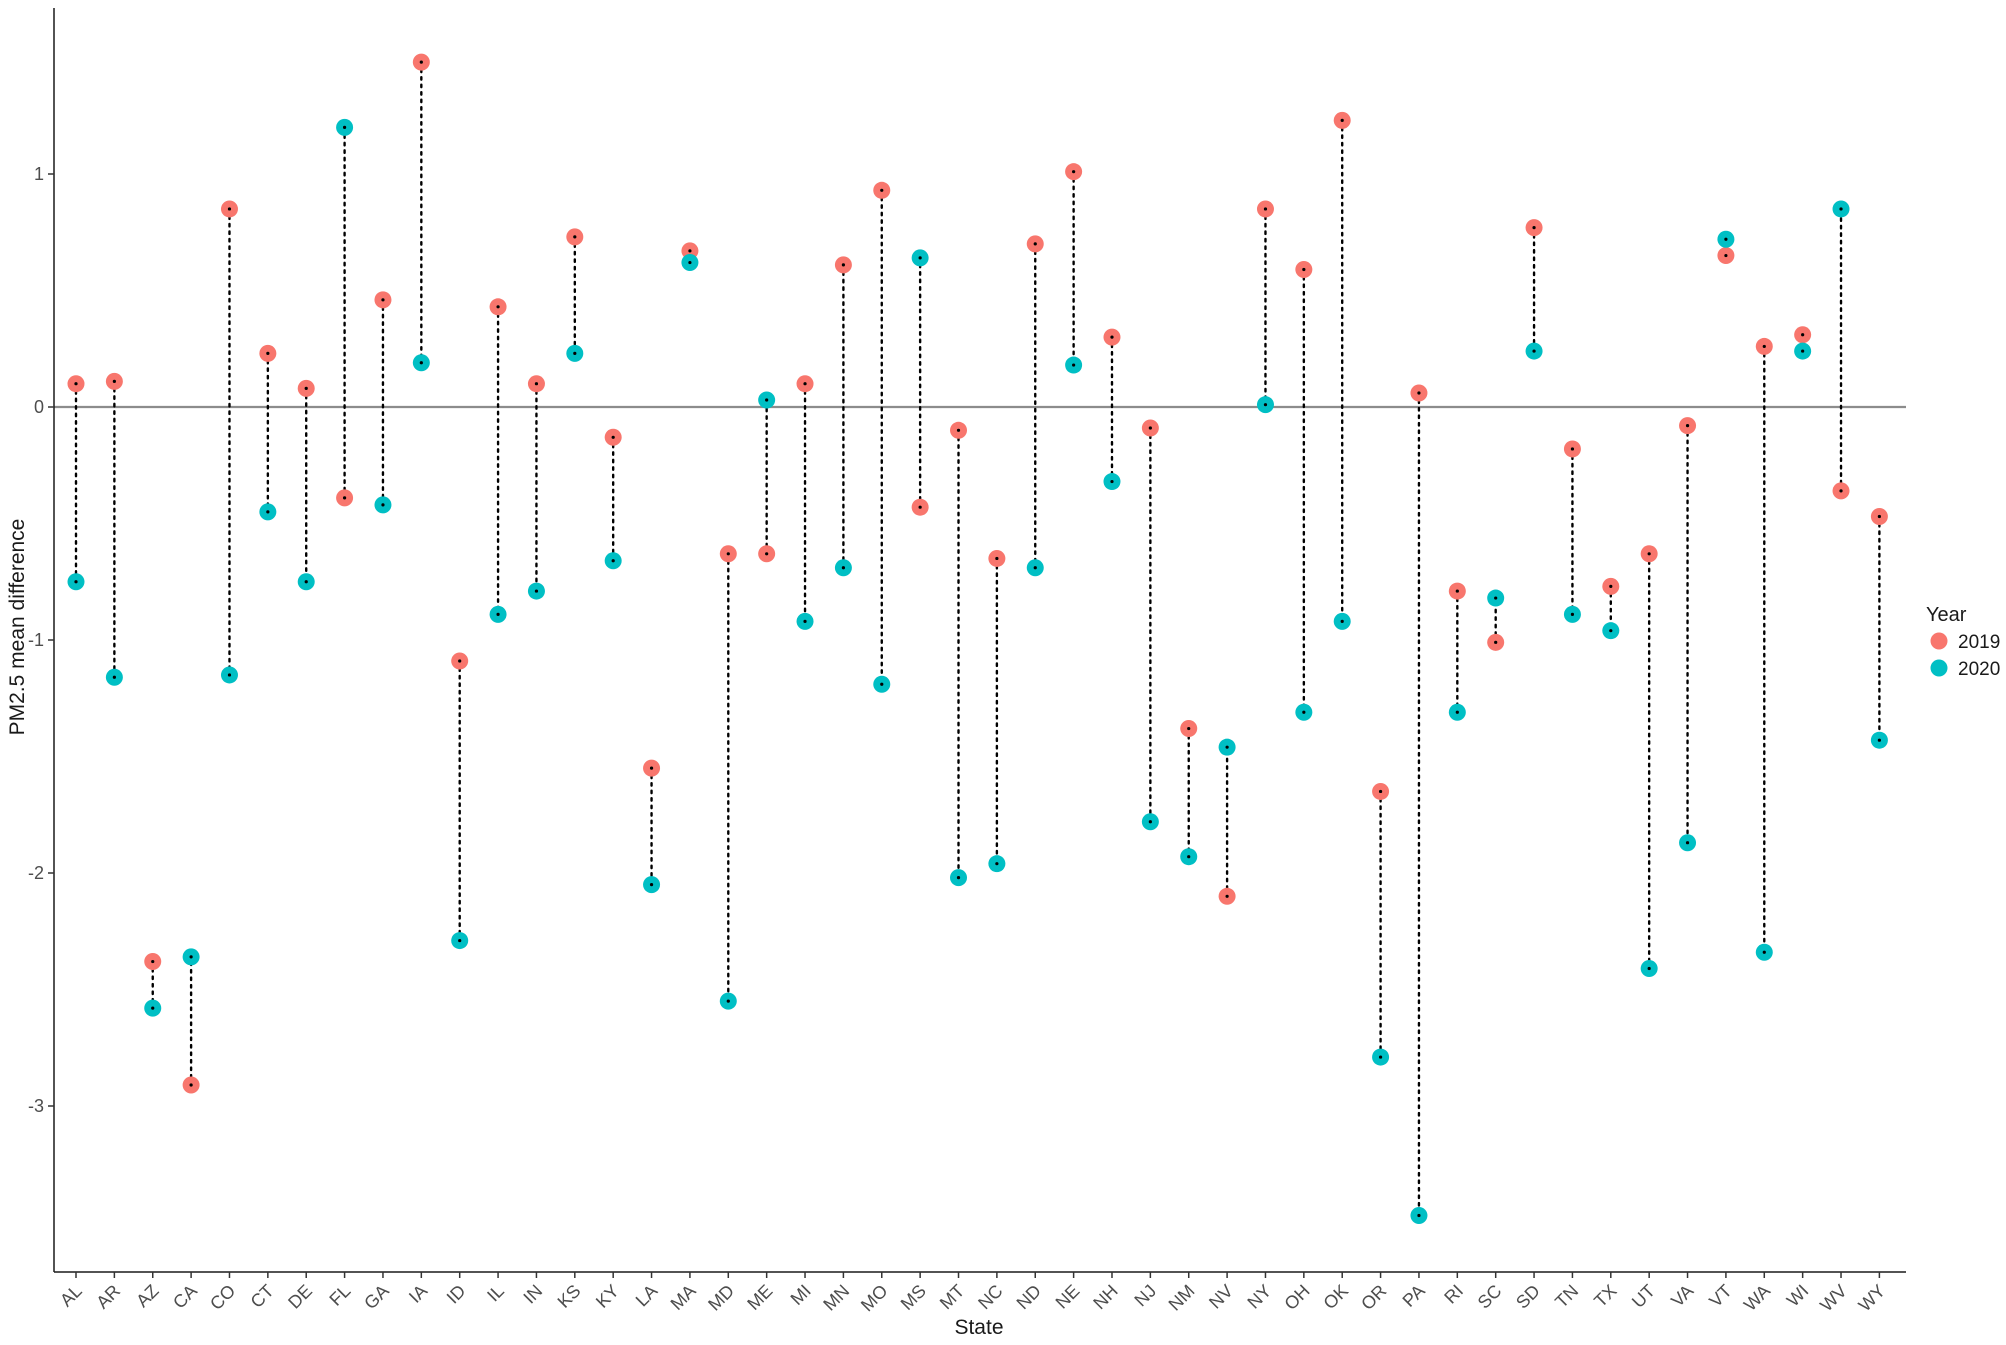 The image size is (2006, 1345). What do you see at coordinates (39, 407) in the screenshot?
I see `y-tick-label: 0` at bounding box center [39, 407].